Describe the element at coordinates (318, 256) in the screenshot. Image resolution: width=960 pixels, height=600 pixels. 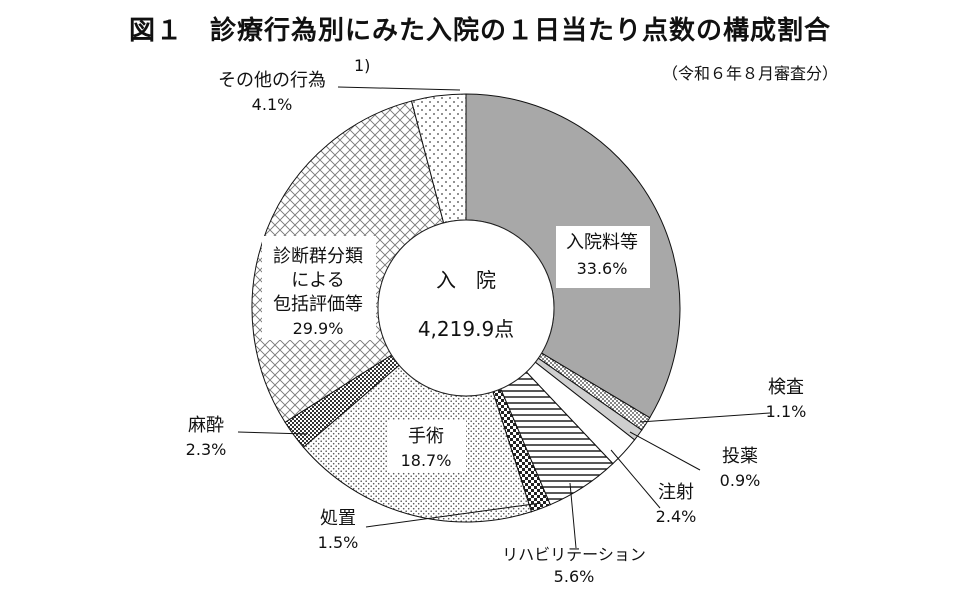
I see `slice-label-dpc-line1: 診断群分類` at that location.